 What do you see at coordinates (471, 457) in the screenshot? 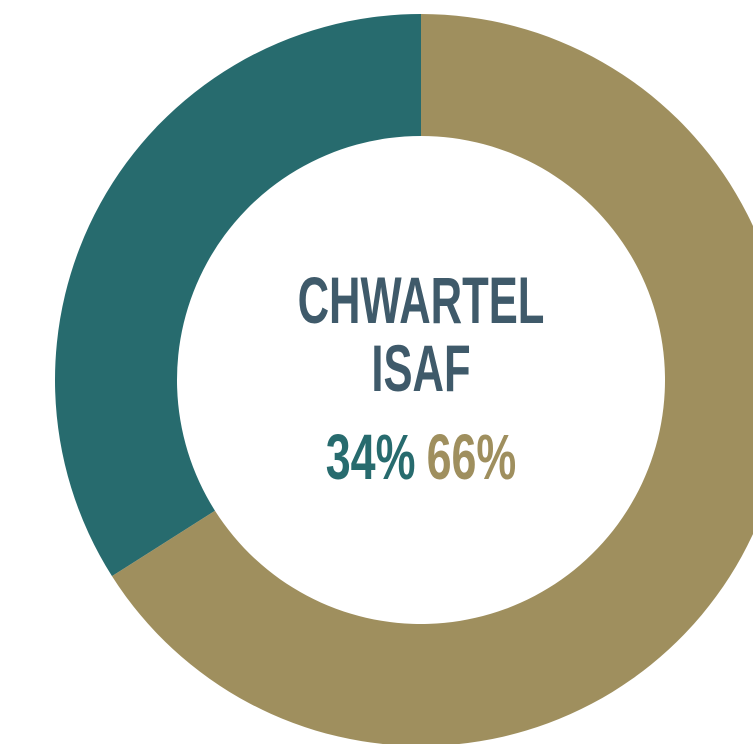
I see `value-label: 66%` at bounding box center [471, 457].